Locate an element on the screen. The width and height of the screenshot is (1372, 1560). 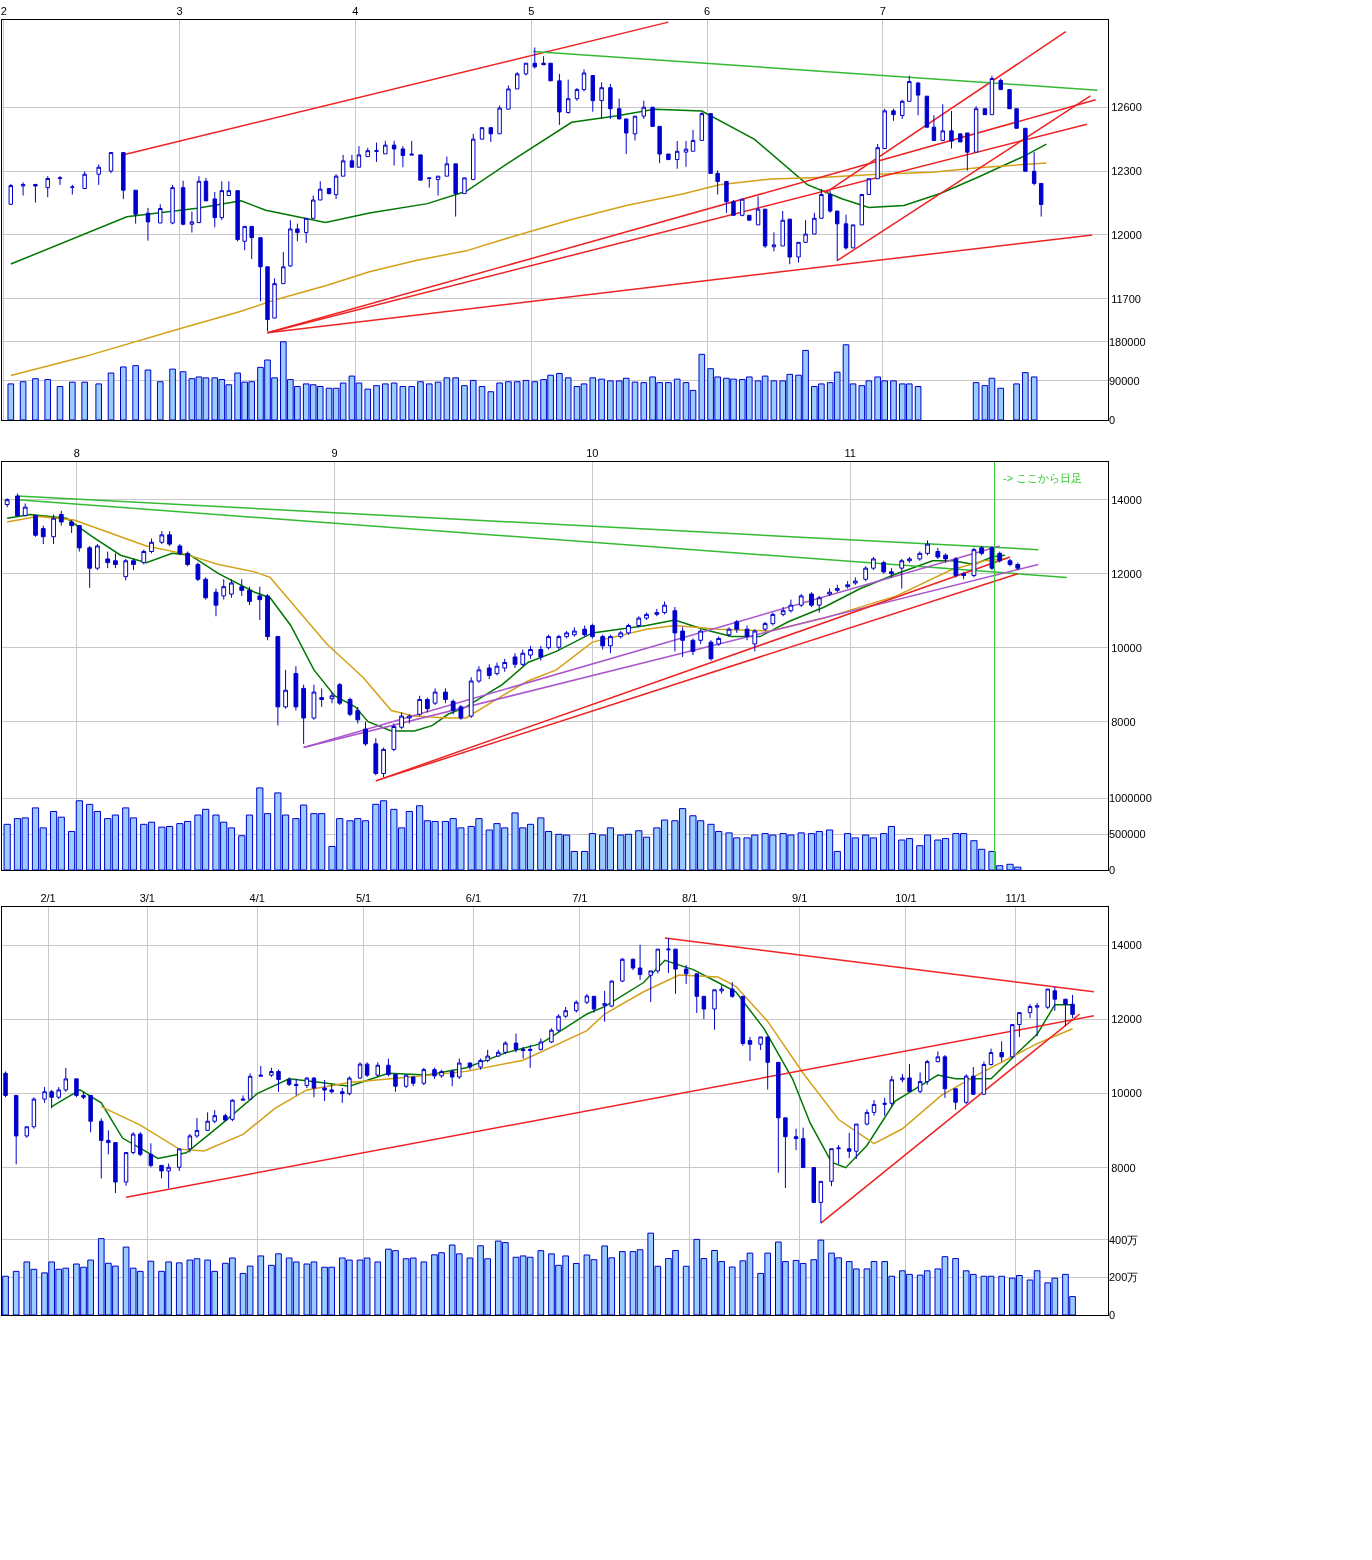
x-tick-label: 4 is located at coordinates (355, 10).